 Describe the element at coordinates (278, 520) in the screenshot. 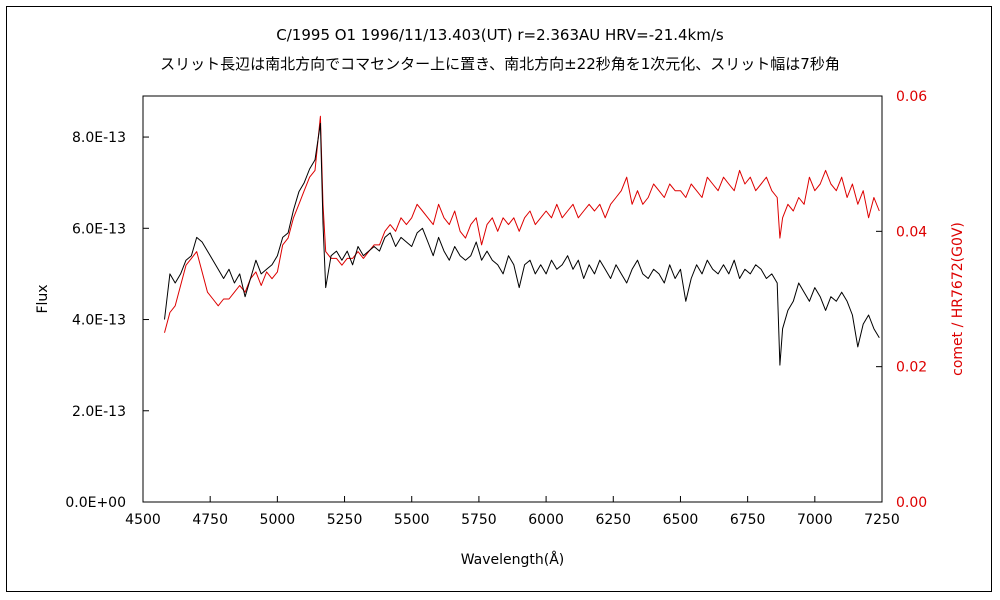

I see `x-tick-label: 5000` at that location.